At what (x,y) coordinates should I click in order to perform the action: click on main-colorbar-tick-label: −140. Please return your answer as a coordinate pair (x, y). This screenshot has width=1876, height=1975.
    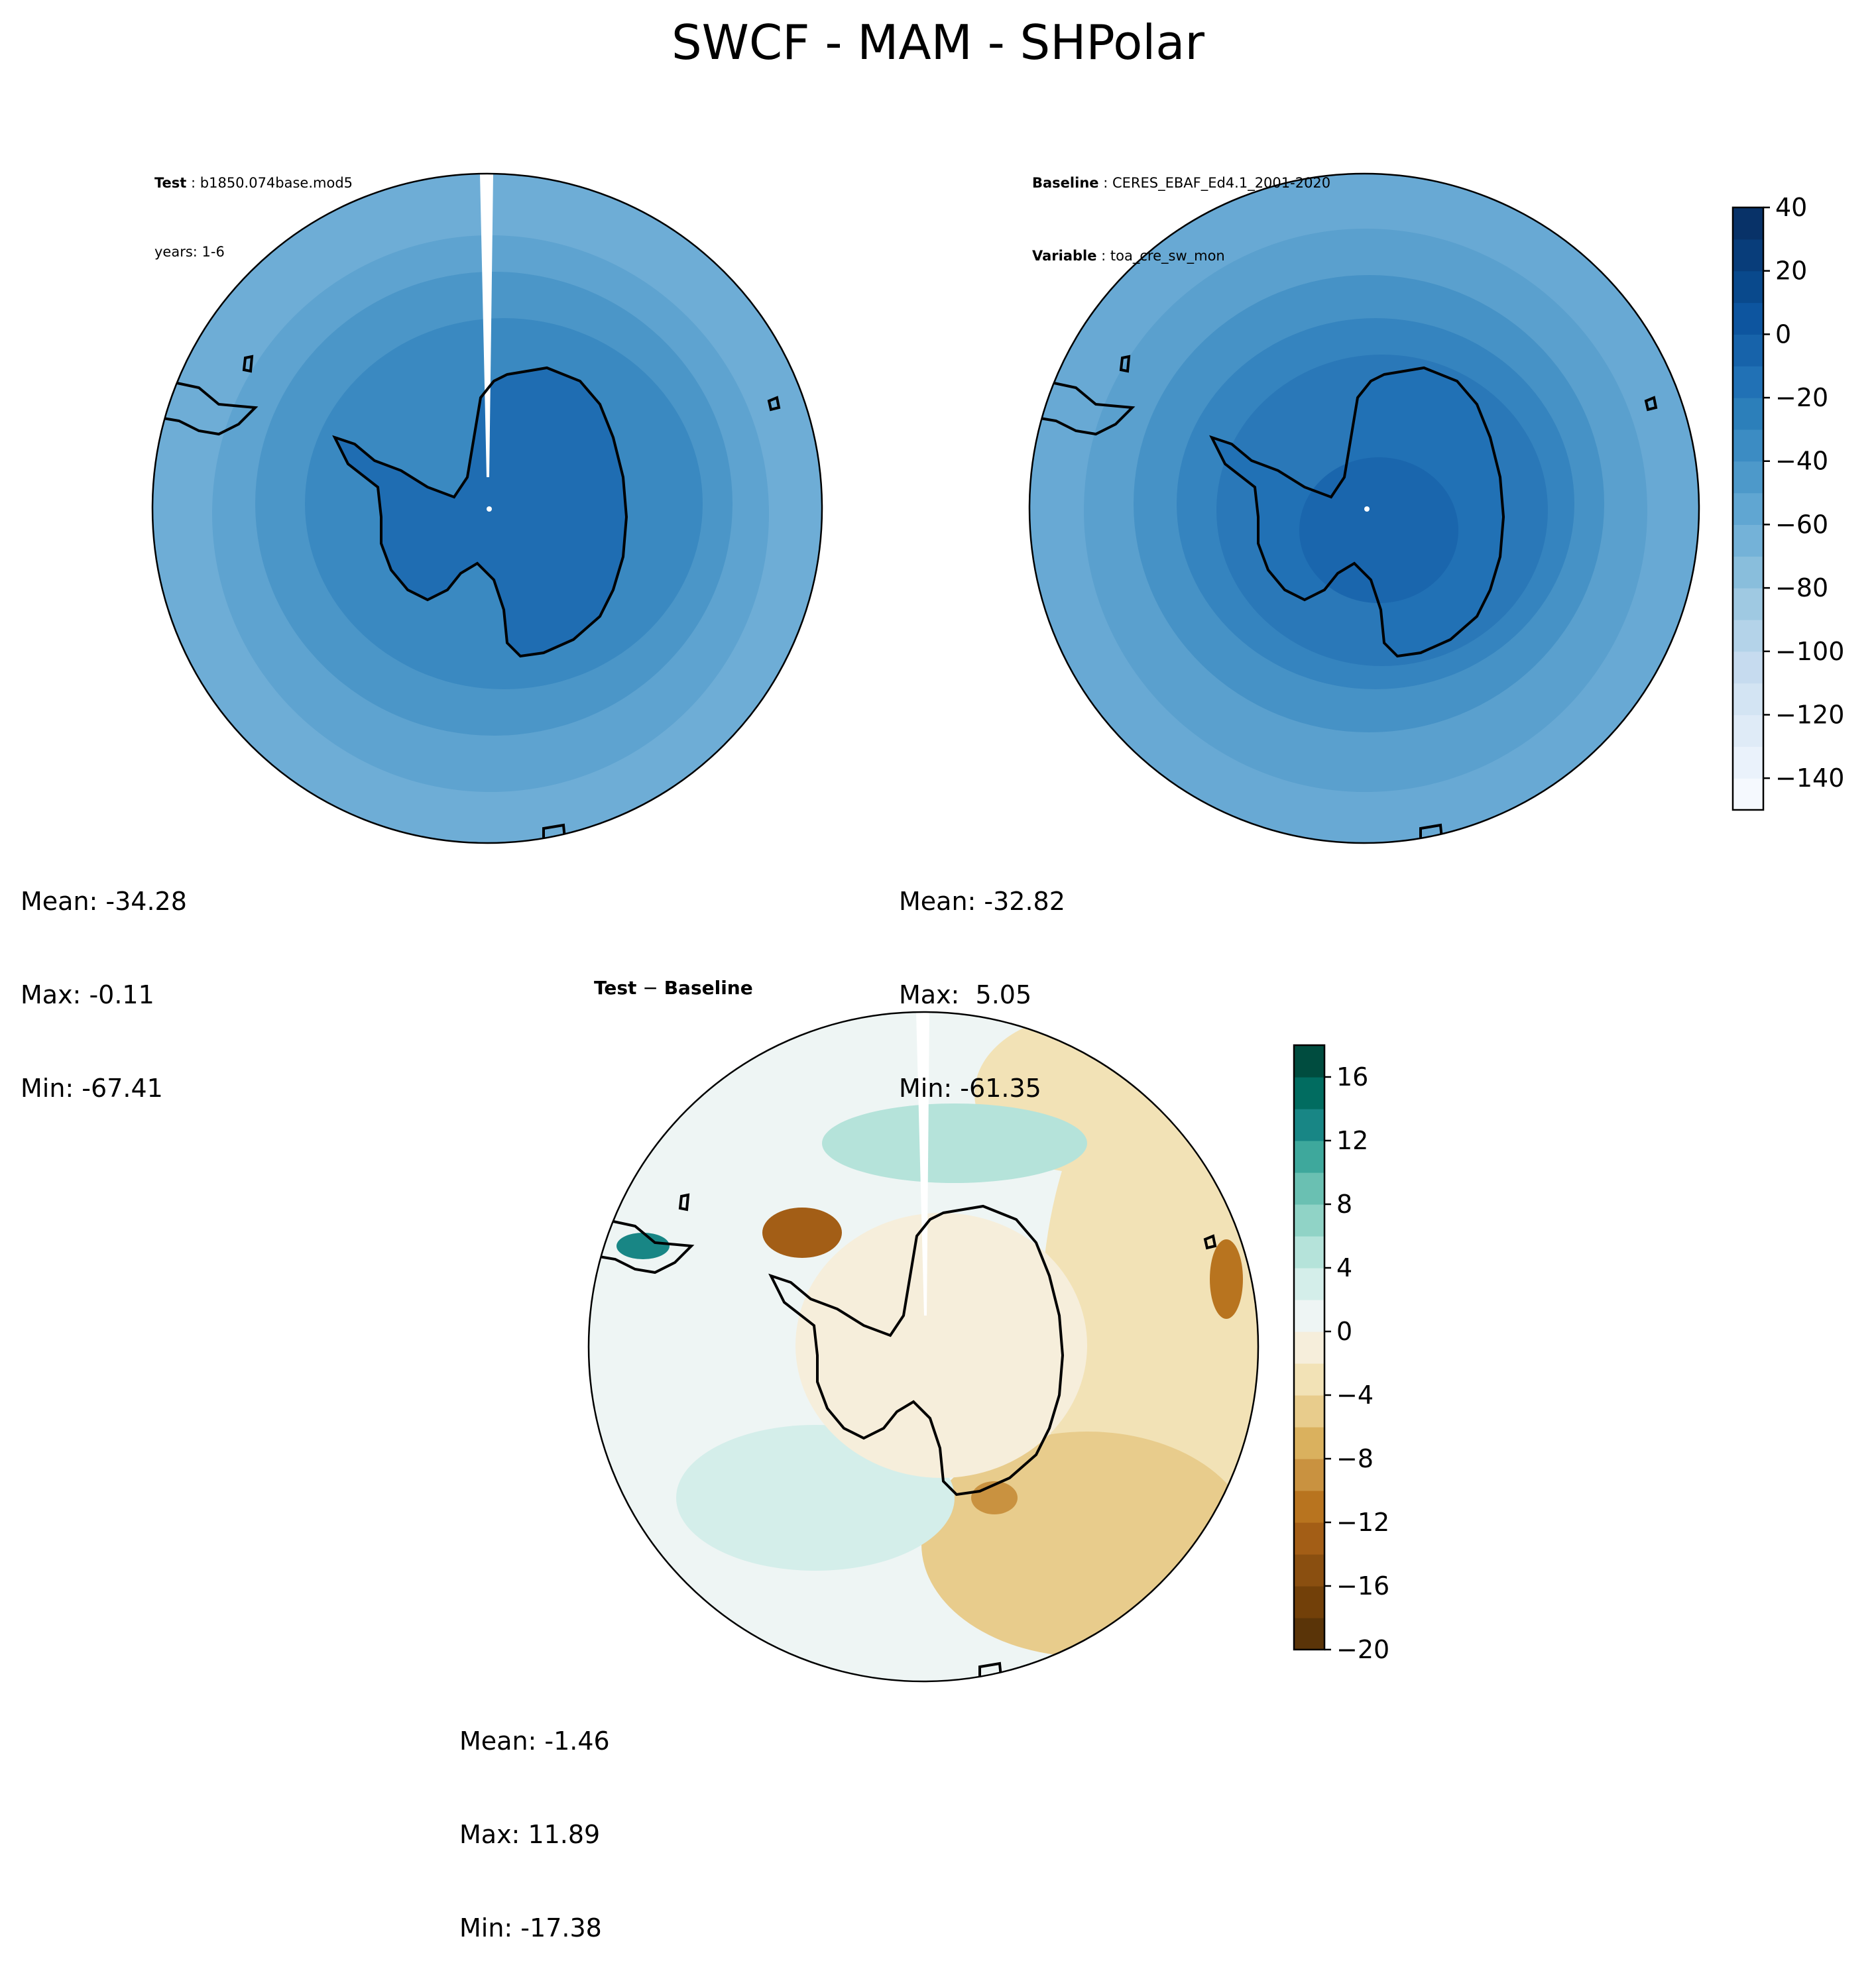
    Looking at the image, I should click on (1809, 778).